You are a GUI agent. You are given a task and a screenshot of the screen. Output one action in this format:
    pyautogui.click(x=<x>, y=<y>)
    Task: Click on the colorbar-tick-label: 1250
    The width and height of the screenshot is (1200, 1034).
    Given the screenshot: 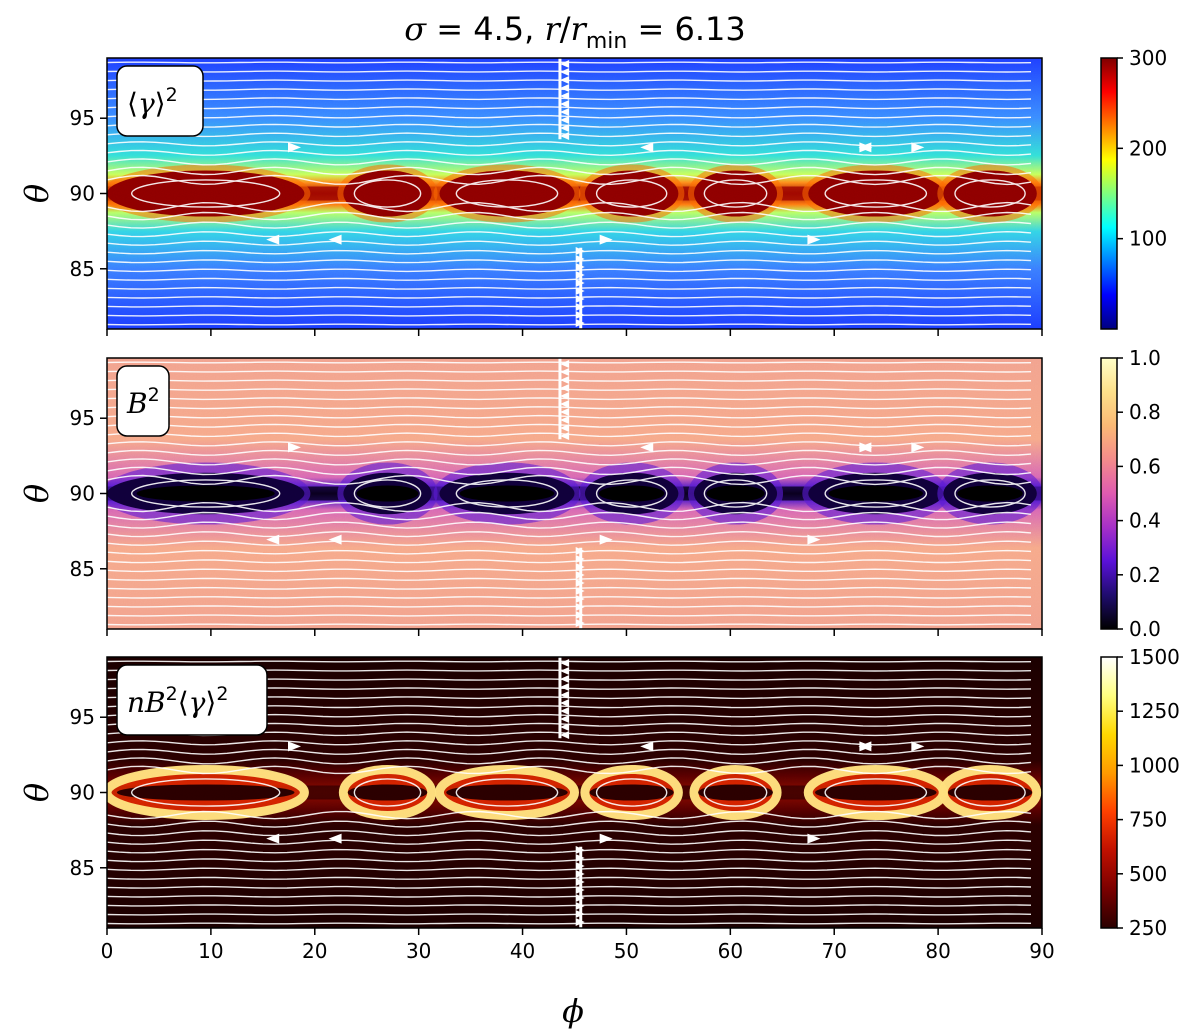 What is the action you would take?
    pyautogui.click(x=1154, y=711)
    